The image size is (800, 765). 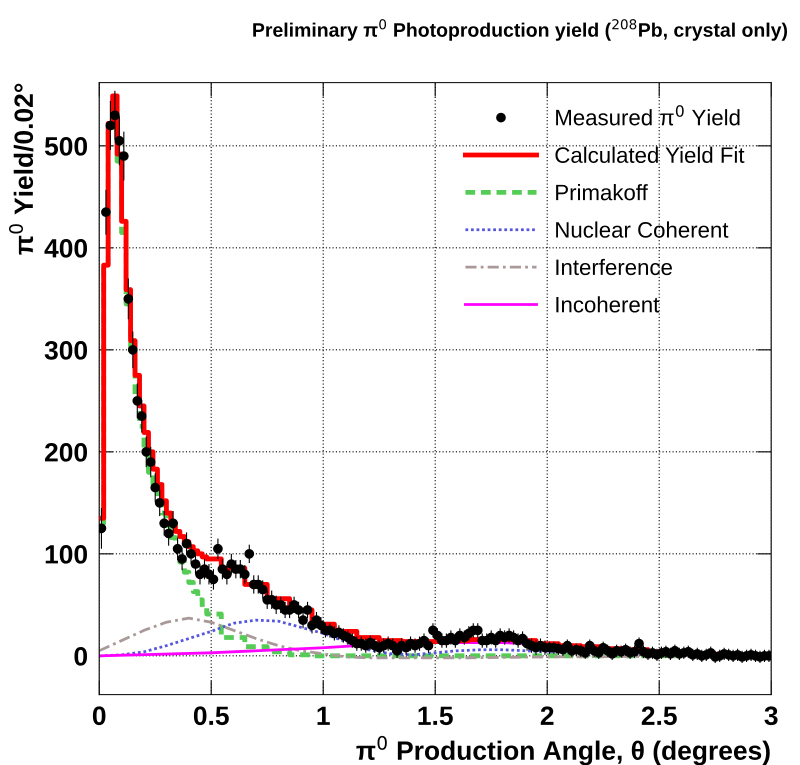 What do you see at coordinates (21, 169) in the screenshot?
I see `y-axis-title: π$^{0}$ Yield/0.02°` at bounding box center [21, 169].